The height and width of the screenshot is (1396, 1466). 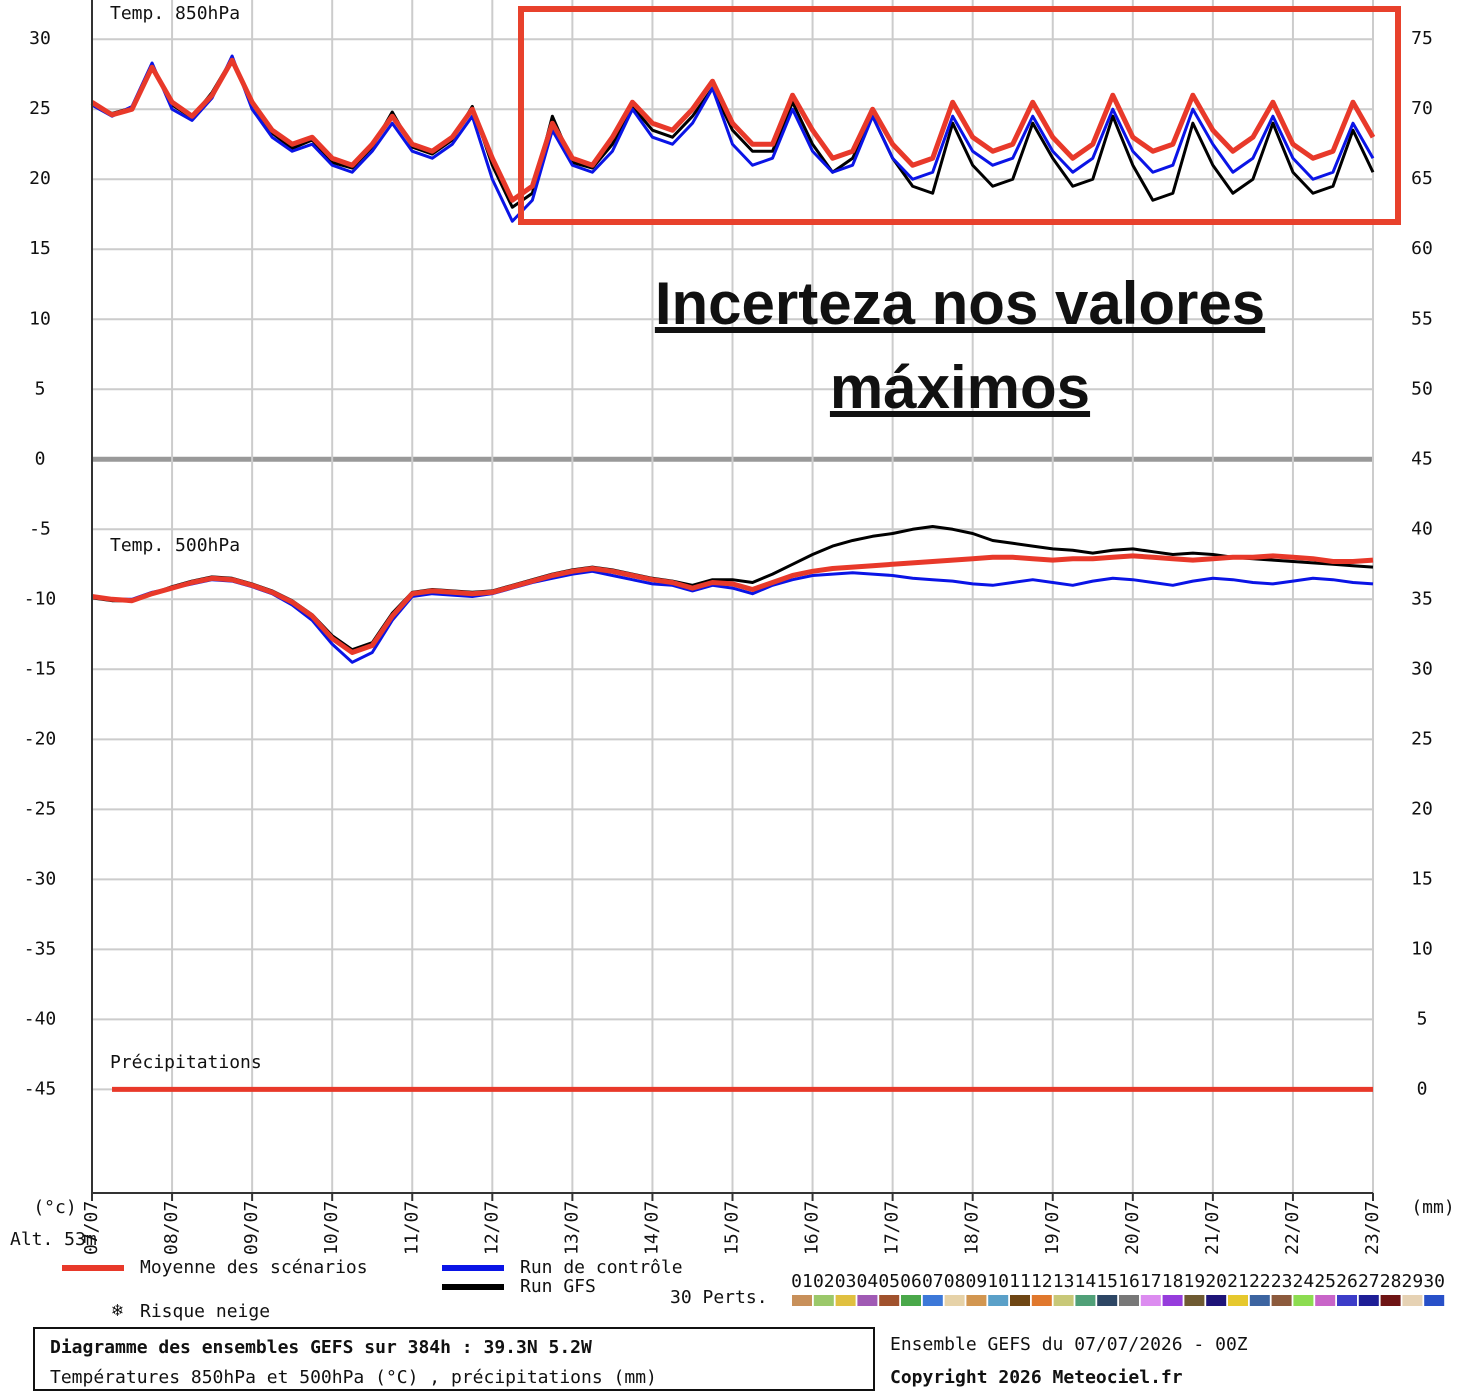 I want to click on x-tick-label: 12/07, so click(x=491, y=1228).